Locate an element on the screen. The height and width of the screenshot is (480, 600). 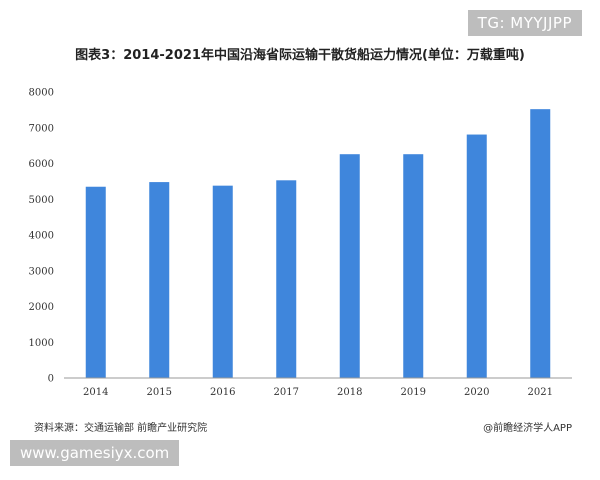
y-tick-label: 4000 is located at coordinates (41, 236).